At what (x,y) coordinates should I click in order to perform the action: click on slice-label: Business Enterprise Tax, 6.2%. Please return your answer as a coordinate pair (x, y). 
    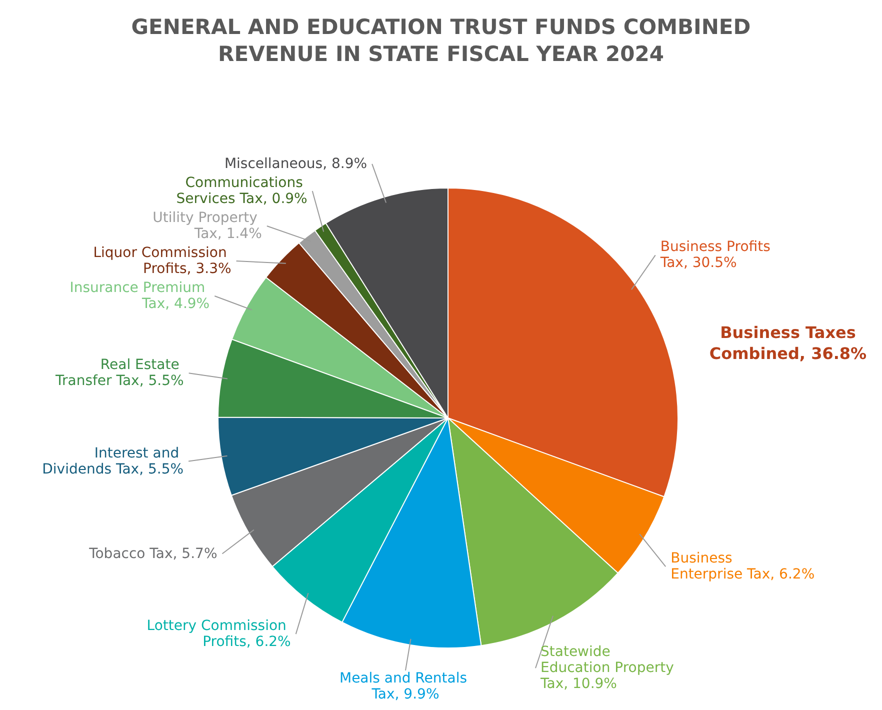
    Looking at the image, I should click on (742, 566).